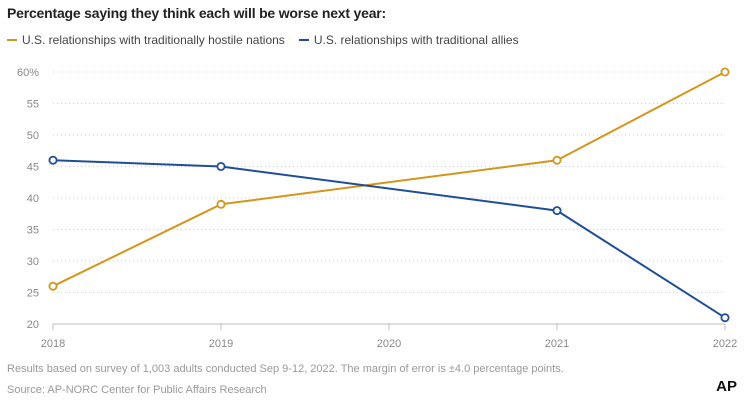  I want to click on y-tick-label-2: 30, so click(33, 262).